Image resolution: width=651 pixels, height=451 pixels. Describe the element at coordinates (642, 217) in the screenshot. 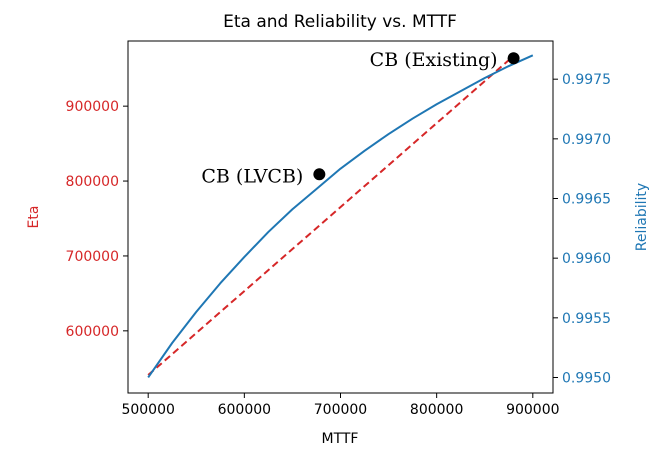

I see `y-right-axis-label: Reliability` at that location.